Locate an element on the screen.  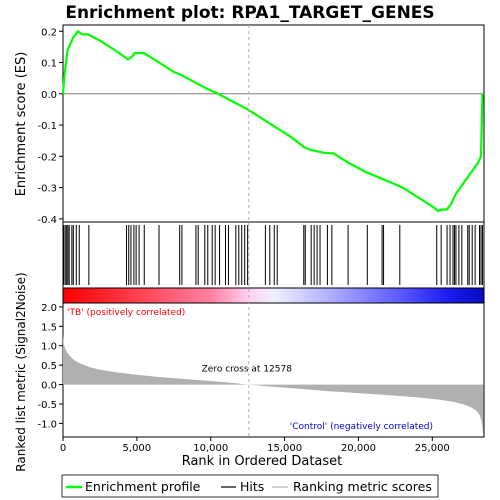
metric-x-axis: 0 5,000 10,000 15,000 20,000 25,000 is located at coordinates (255, 445).